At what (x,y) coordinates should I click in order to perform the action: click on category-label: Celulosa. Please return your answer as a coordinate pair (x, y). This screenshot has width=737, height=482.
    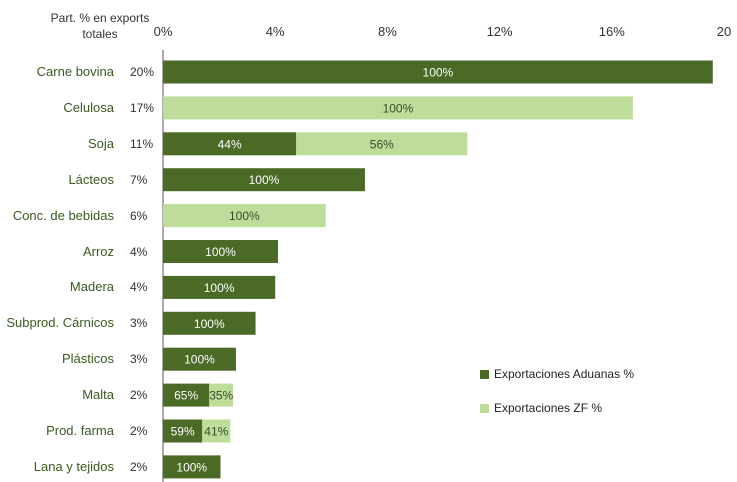
    Looking at the image, I should click on (88, 107).